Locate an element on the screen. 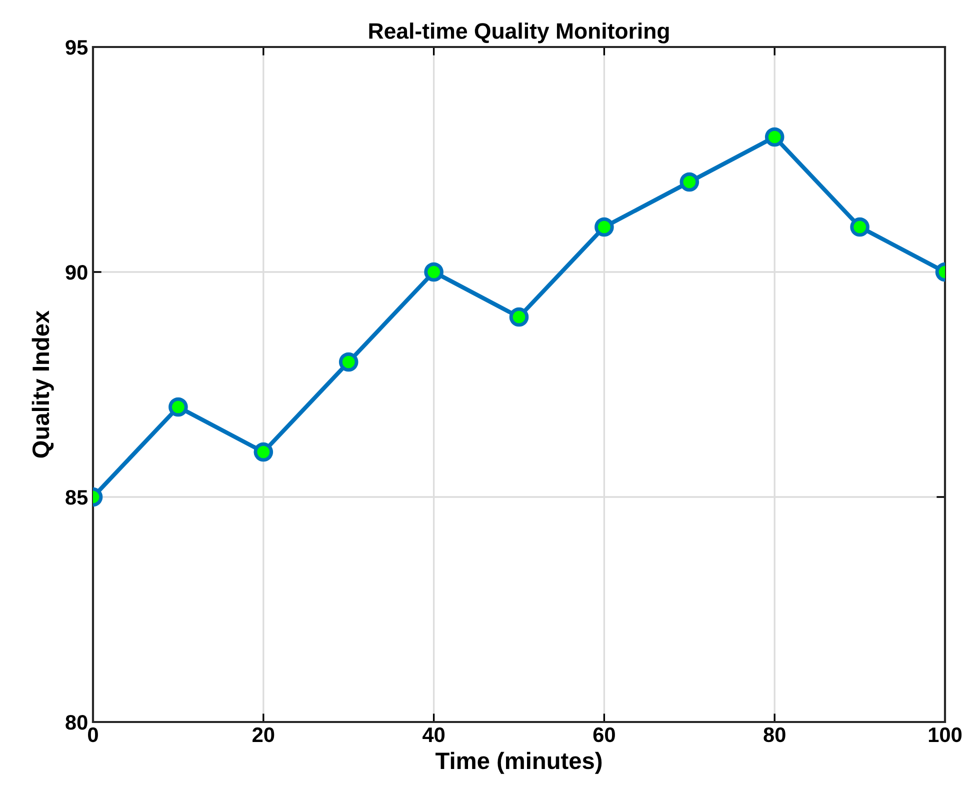 Image resolution: width=975 pixels, height=805 pixels. y-axis-title: Quality Index is located at coordinates (43, 384).